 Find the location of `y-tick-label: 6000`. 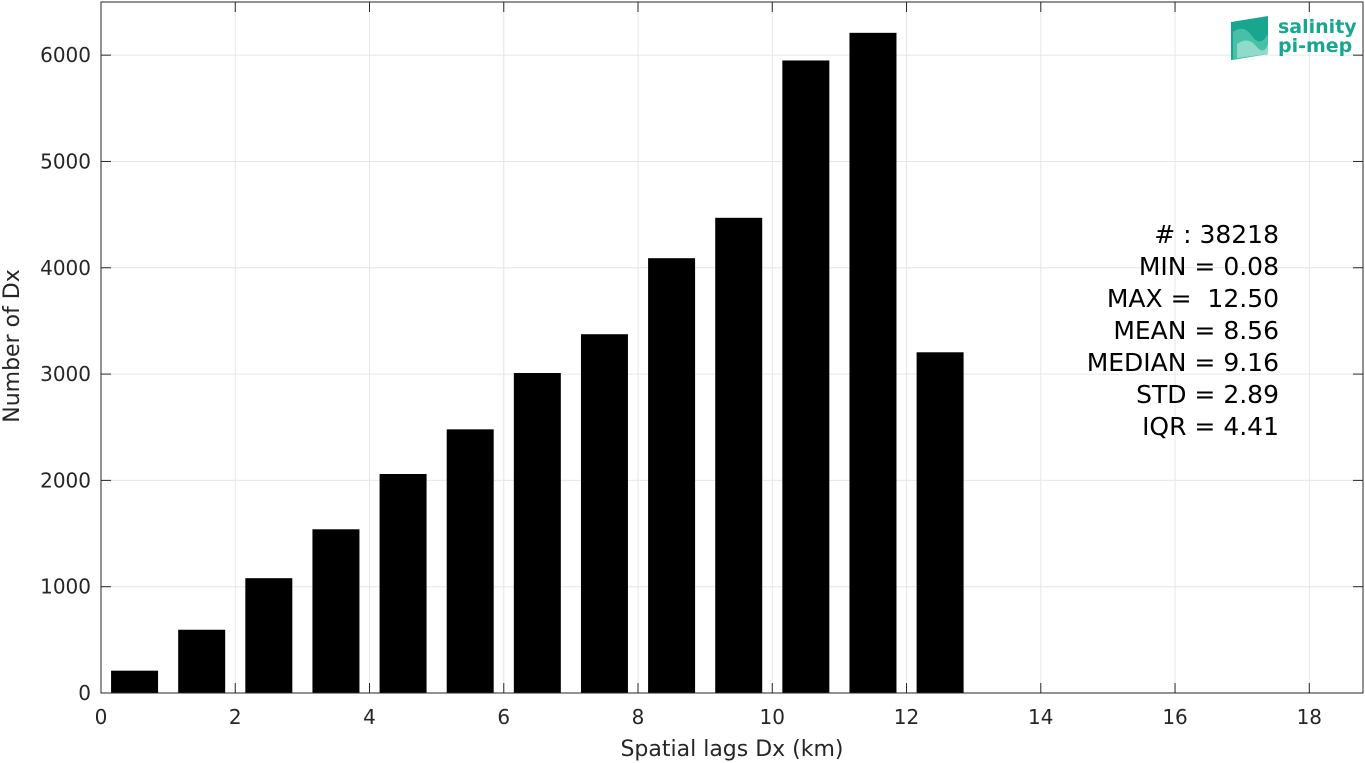

y-tick-label: 6000 is located at coordinates (65, 55).